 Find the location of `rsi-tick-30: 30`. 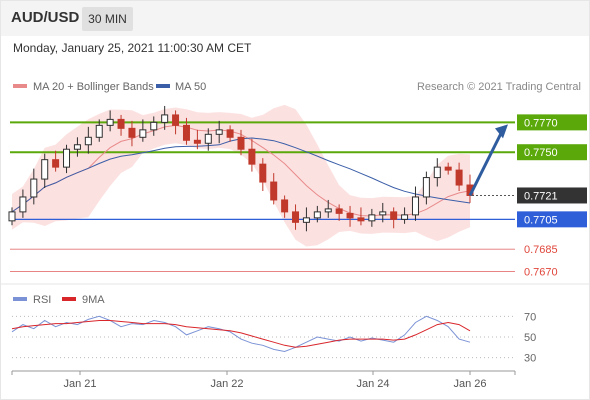

rsi-tick-30: 30 is located at coordinates (530, 359).